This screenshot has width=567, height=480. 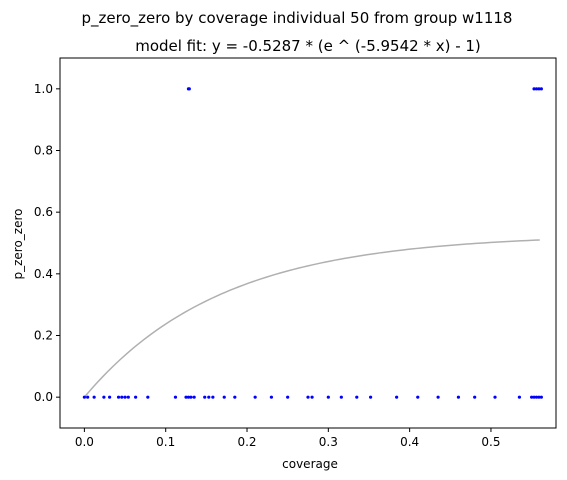 I want to click on x-tick-label: 0.1, so click(x=165, y=442).